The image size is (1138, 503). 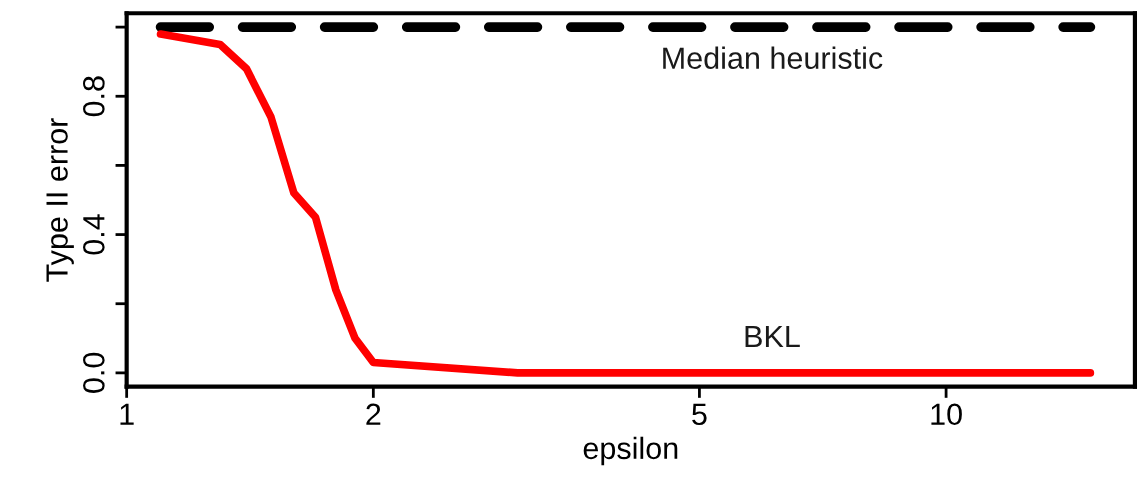 I want to click on series-label: BKL, so click(x=772, y=337).